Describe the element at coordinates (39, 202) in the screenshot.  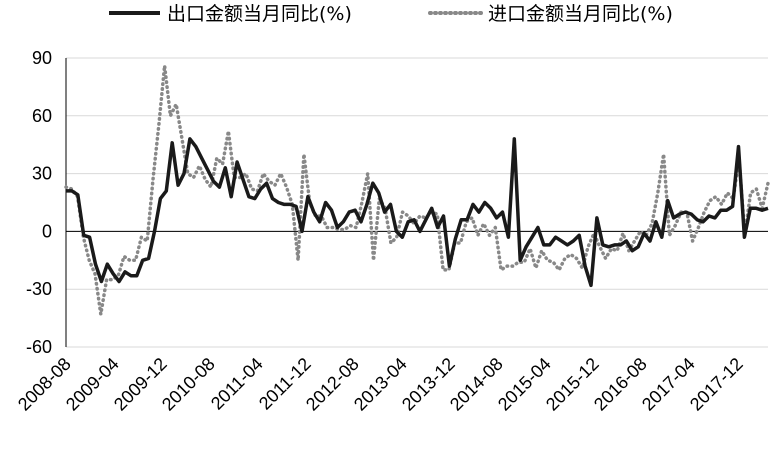
I see `y-axis-ticks: 90 60 30 0 -30 -60` at that location.